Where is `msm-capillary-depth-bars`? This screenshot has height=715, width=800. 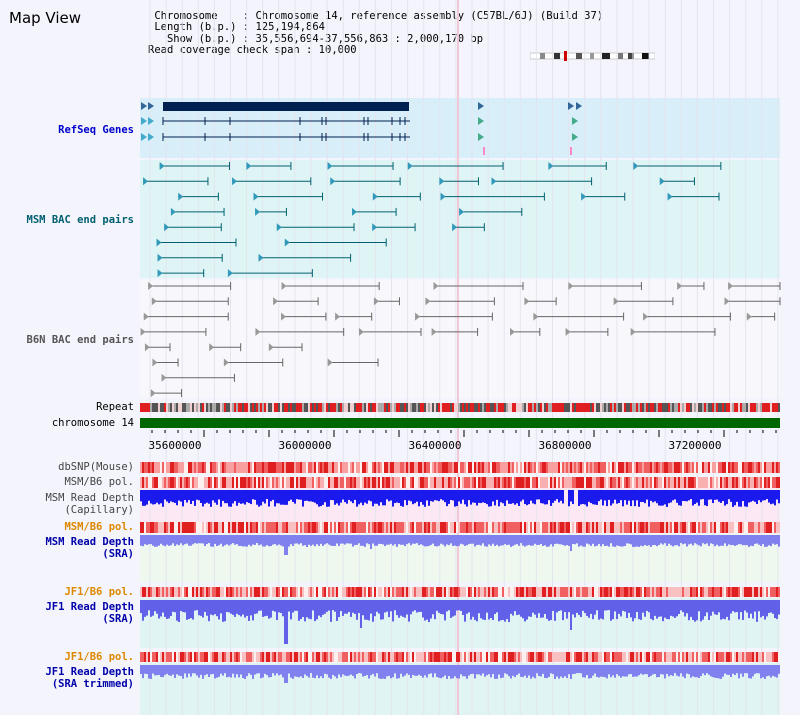
msm-capillary-depth-bars is located at coordinates (460, 498).